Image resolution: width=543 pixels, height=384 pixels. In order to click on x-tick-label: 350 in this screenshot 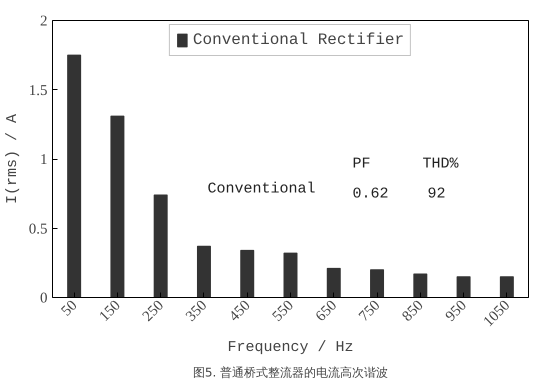, I will do `click(196, 311)`.